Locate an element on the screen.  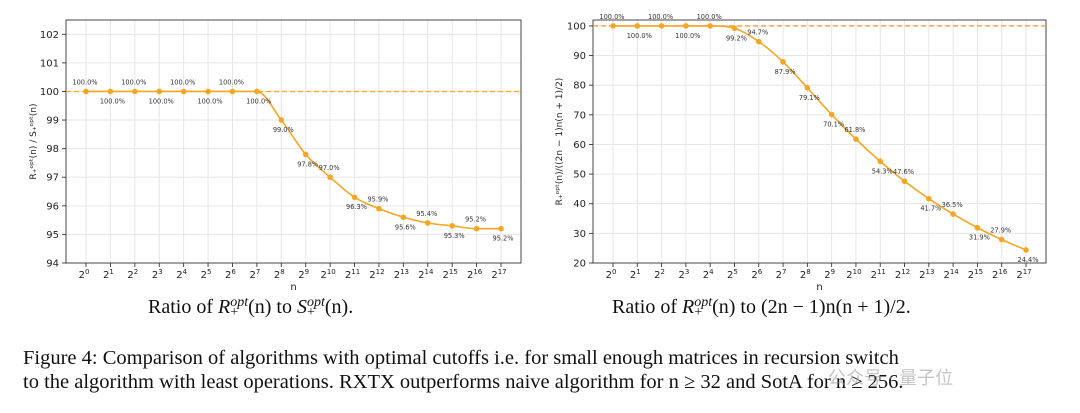
y-tick-label: 90 is located at coordinates (579, 56).